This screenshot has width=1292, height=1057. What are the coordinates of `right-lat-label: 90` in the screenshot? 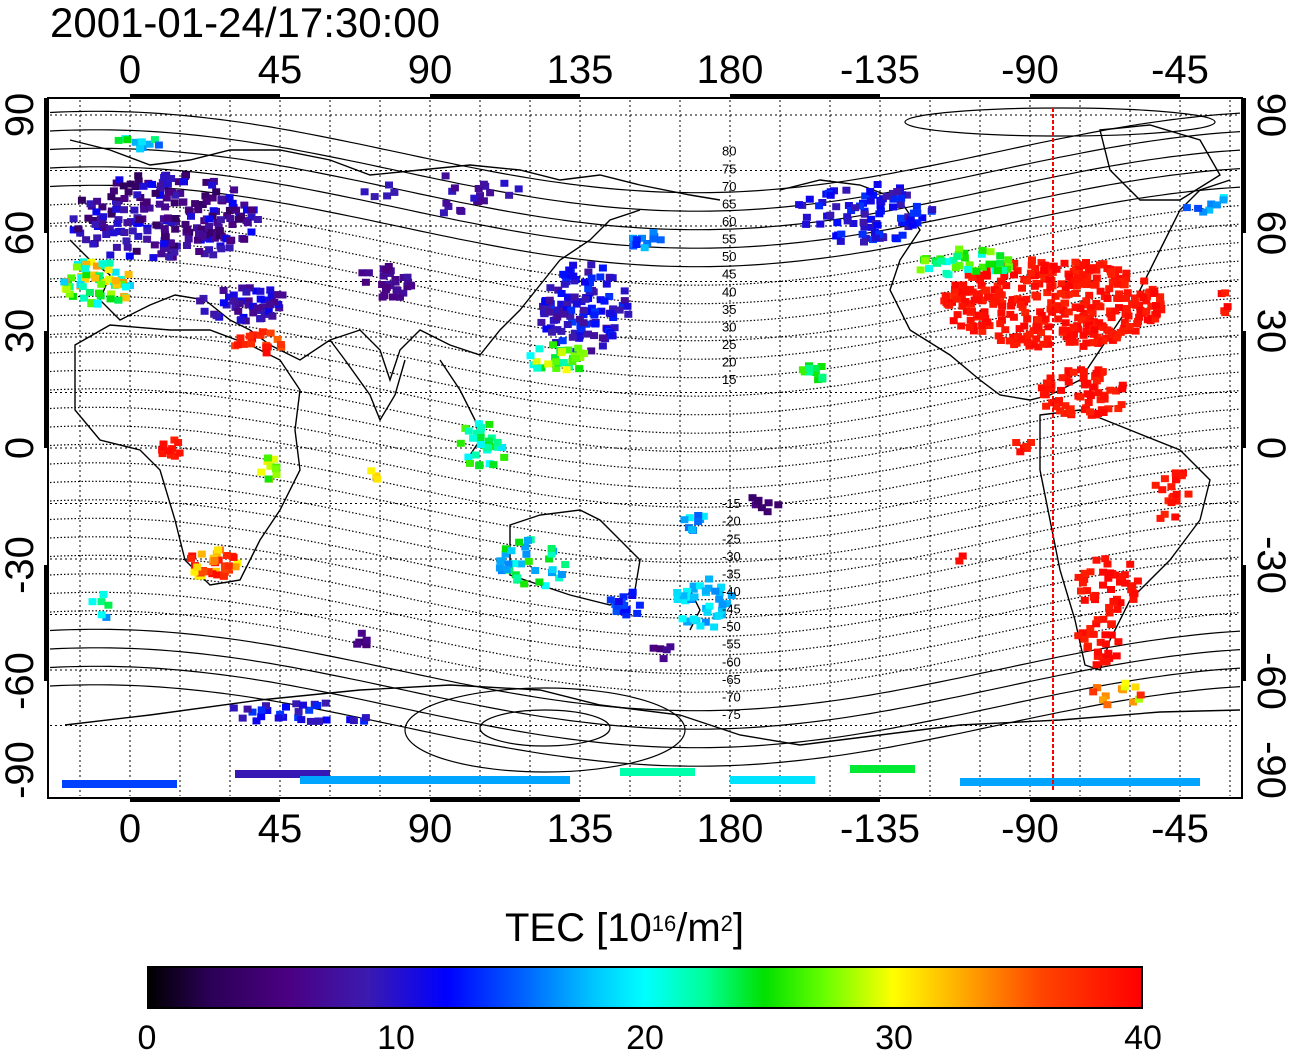 It's located at (1270, 115).